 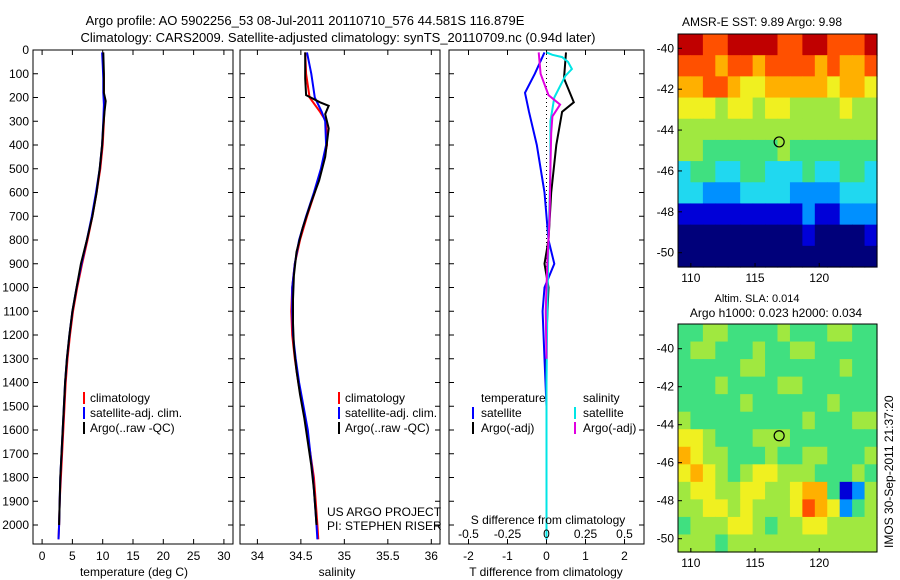 What do you see at coordinates (666, 130) in the screenshot?
I see `map-y-tick-label: -44` at bounding box center [666, 130].